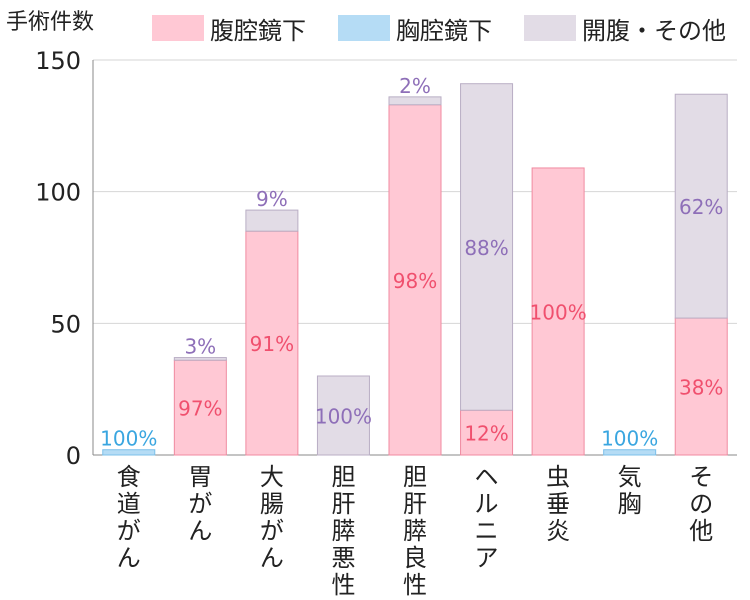  Describe the element at coordinates (200, 504) in the screenshot. I see `x-tick-label: 胃がん` at that location.